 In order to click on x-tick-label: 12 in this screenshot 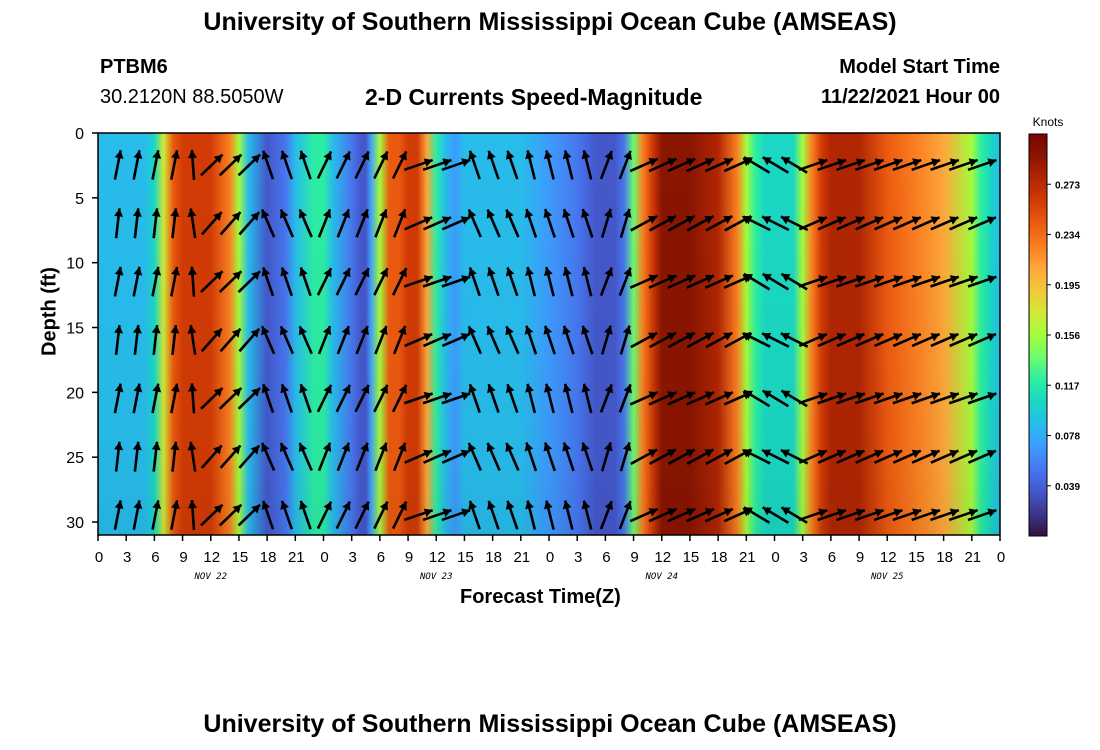, I will do `click(437, 557)`.